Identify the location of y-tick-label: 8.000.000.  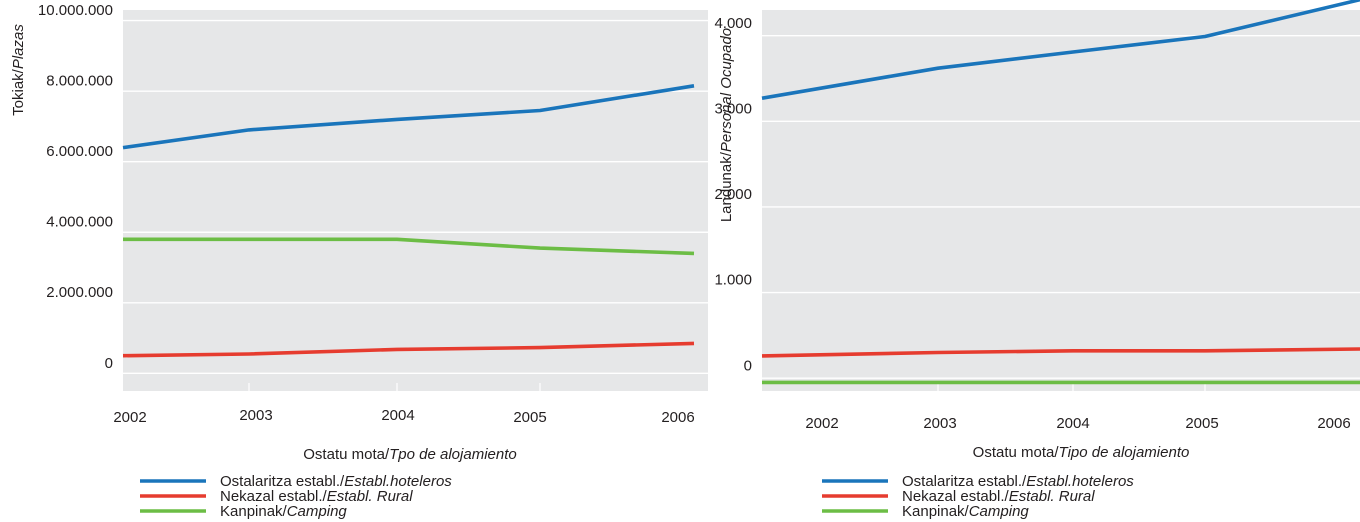
(79, 81).